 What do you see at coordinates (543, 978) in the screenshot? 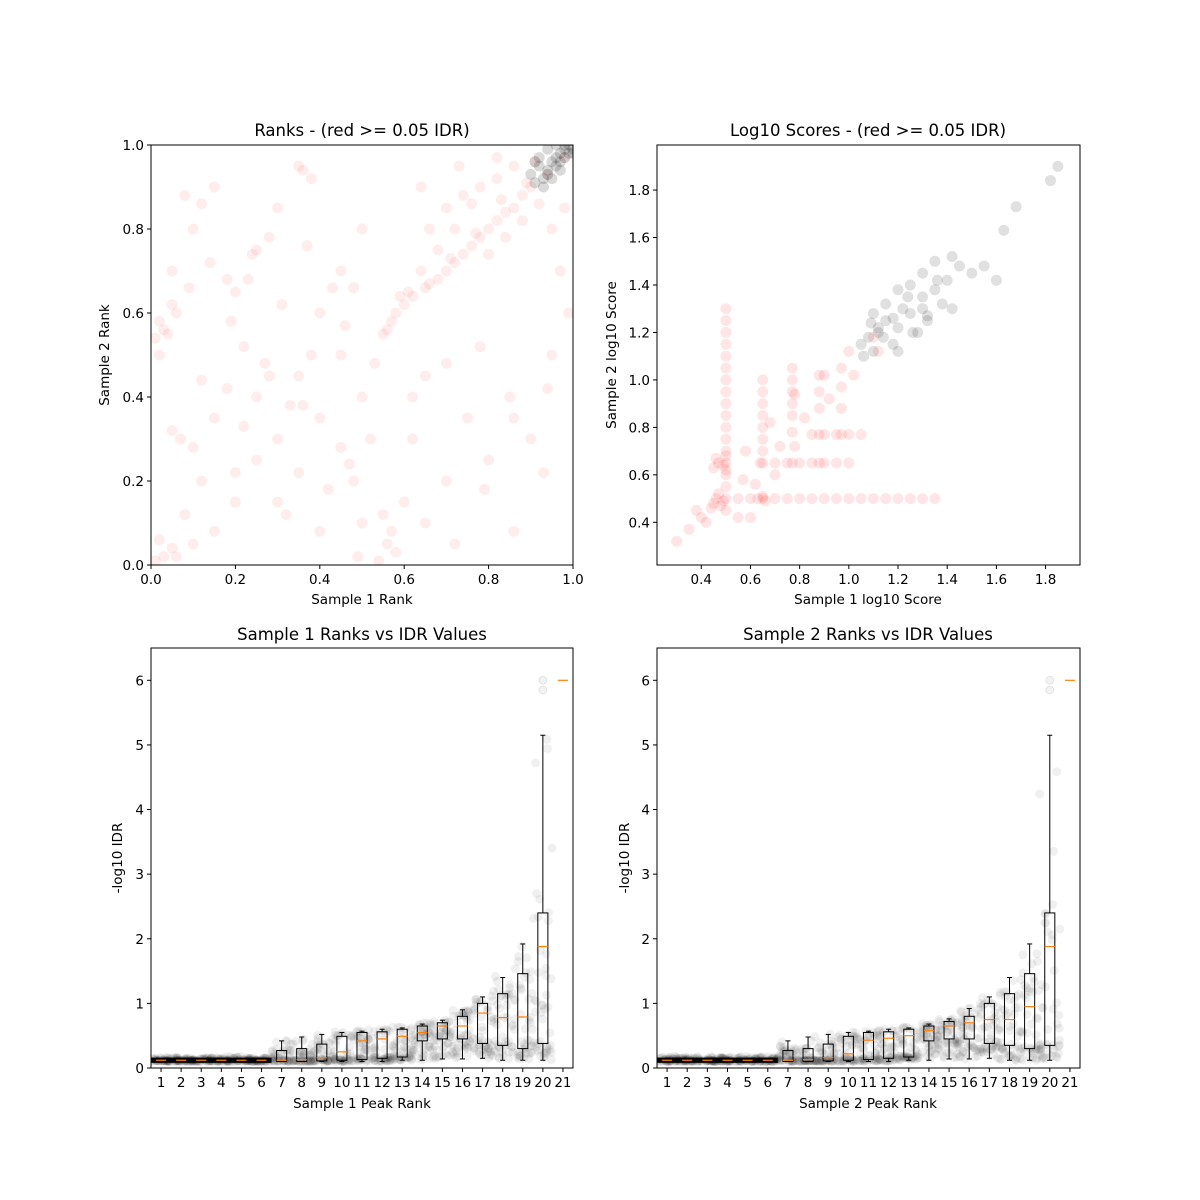
I see `sample1-idr-box-rect` at bounding box center [543, 978].